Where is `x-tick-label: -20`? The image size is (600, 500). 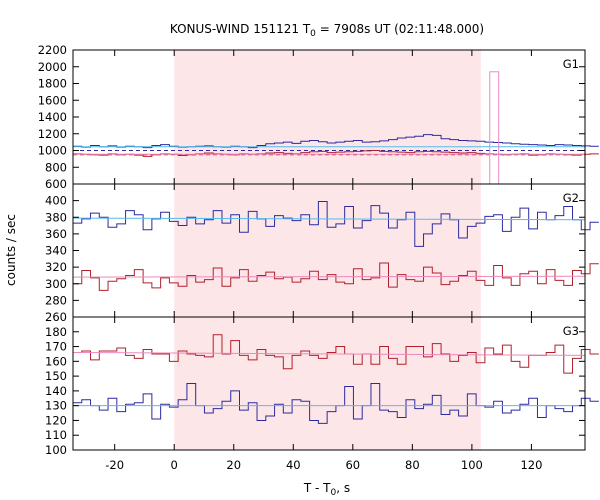
x-tick-label: -20 is located at coordinates (114, 465).